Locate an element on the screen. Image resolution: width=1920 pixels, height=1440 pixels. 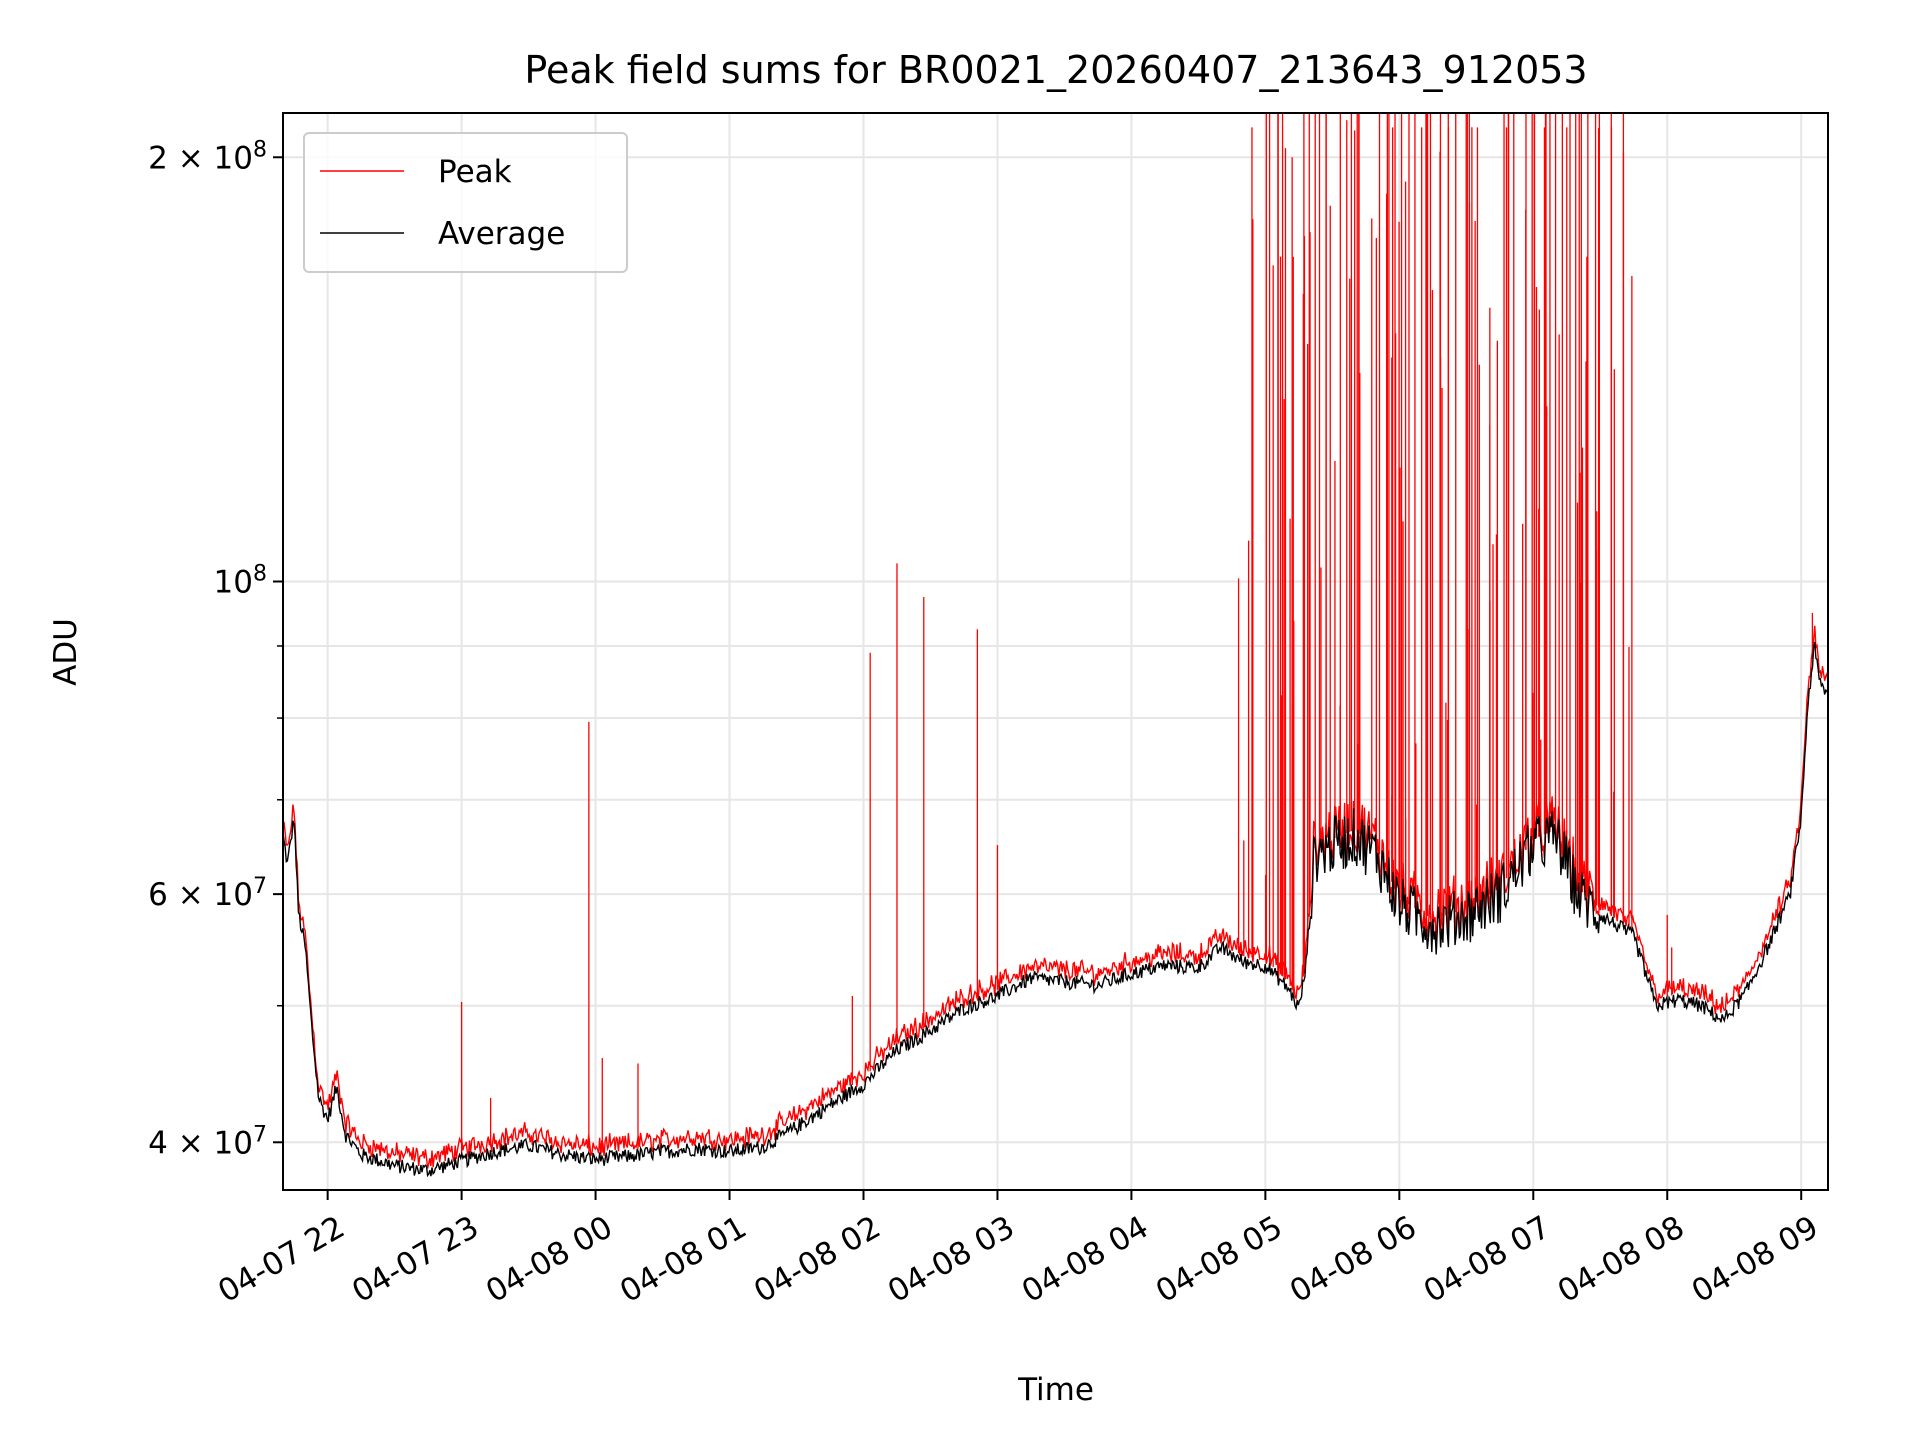
y-tick-label: 108 is located at coordinates (240, 581).